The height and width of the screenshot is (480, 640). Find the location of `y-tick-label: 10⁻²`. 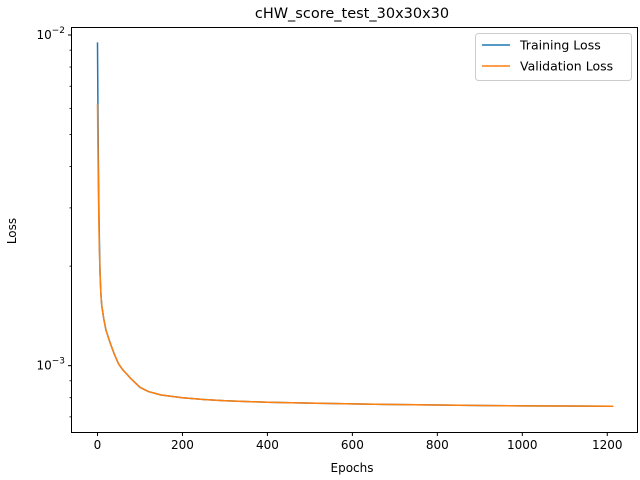

y-tick-label: 10⁻² is located at coordinates (50, 34).